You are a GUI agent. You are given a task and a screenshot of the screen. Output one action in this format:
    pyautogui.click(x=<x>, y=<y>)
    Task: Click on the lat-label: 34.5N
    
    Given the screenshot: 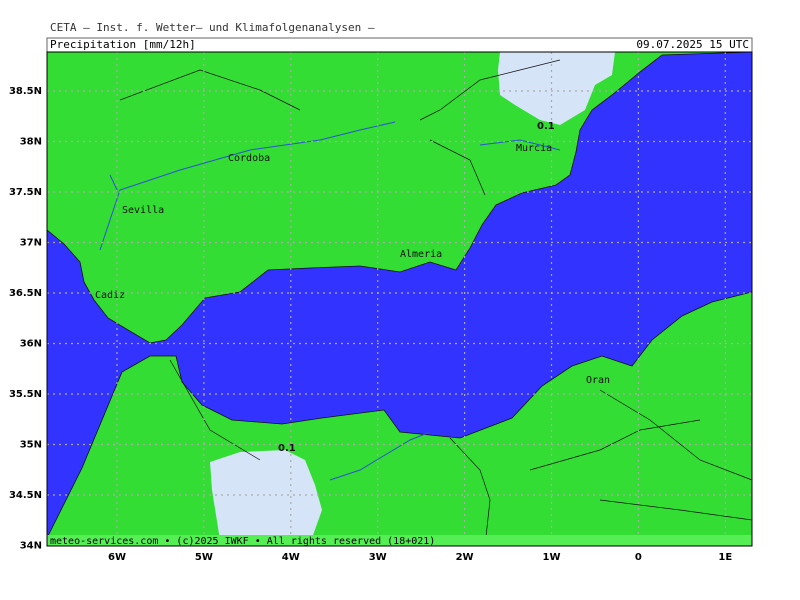 What is the action you would take?
    pyautogui.click(x=25, y=495)
    